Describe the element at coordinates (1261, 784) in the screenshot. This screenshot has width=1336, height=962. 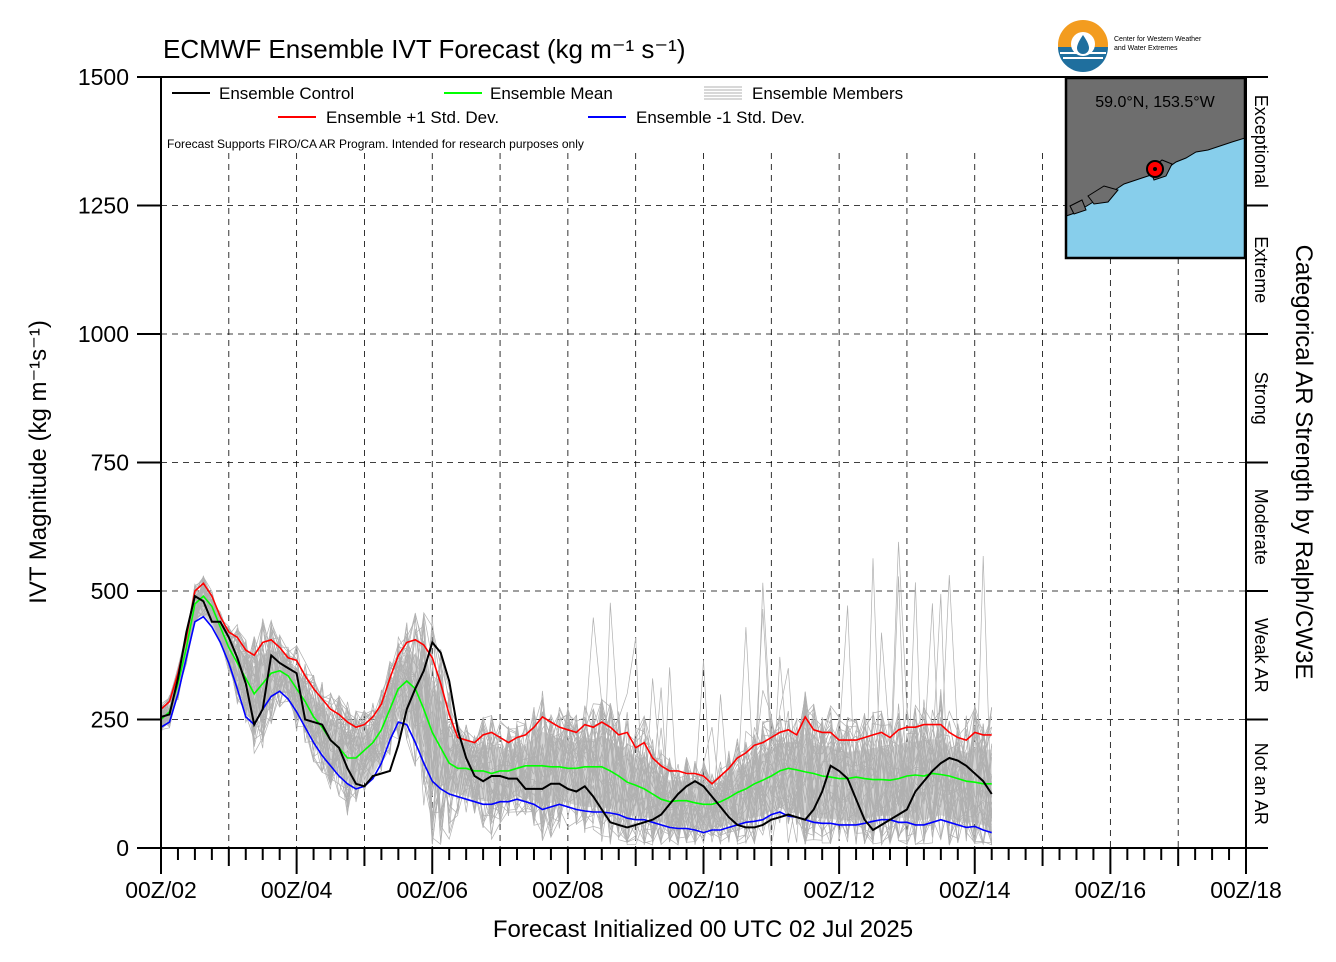
I see `category-label: Not an AR` at that location.